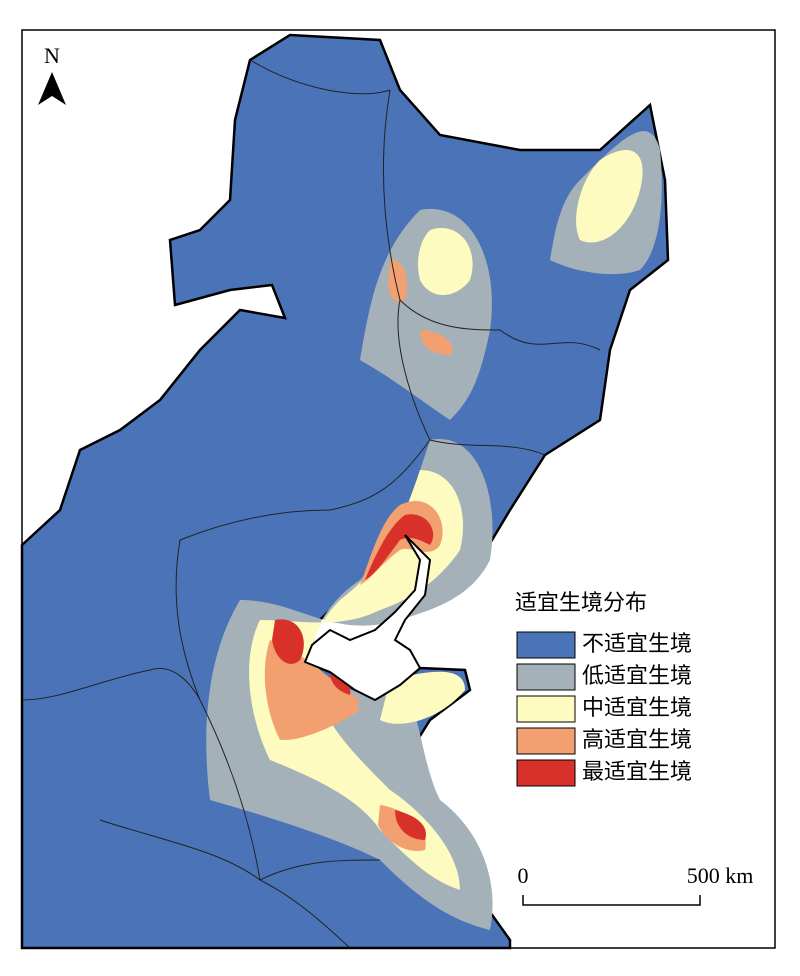 This screenshot has height=976, width=800. I want to click on north-arrow: N, so click(52, 74).